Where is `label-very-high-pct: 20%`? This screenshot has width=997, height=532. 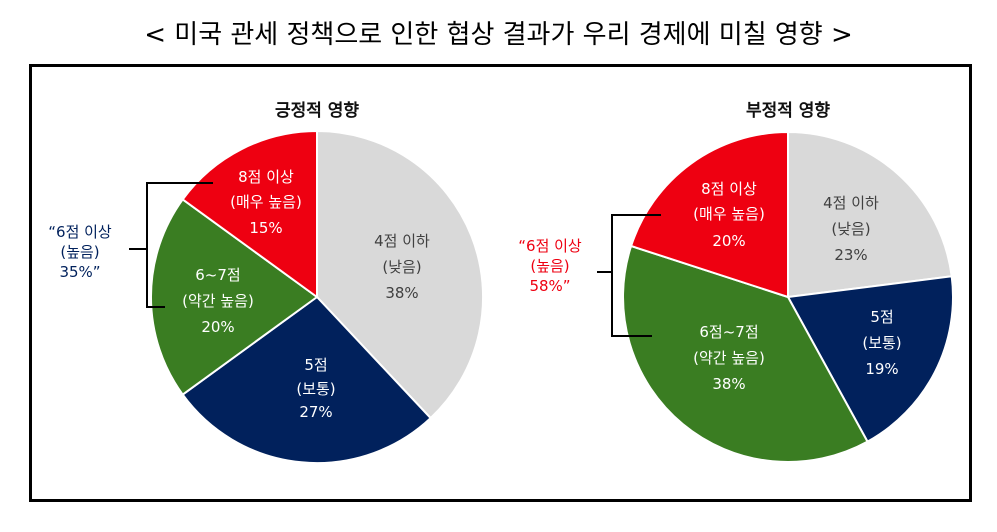 label-very-high-pct: 20% is located at coordinates (728, 241).